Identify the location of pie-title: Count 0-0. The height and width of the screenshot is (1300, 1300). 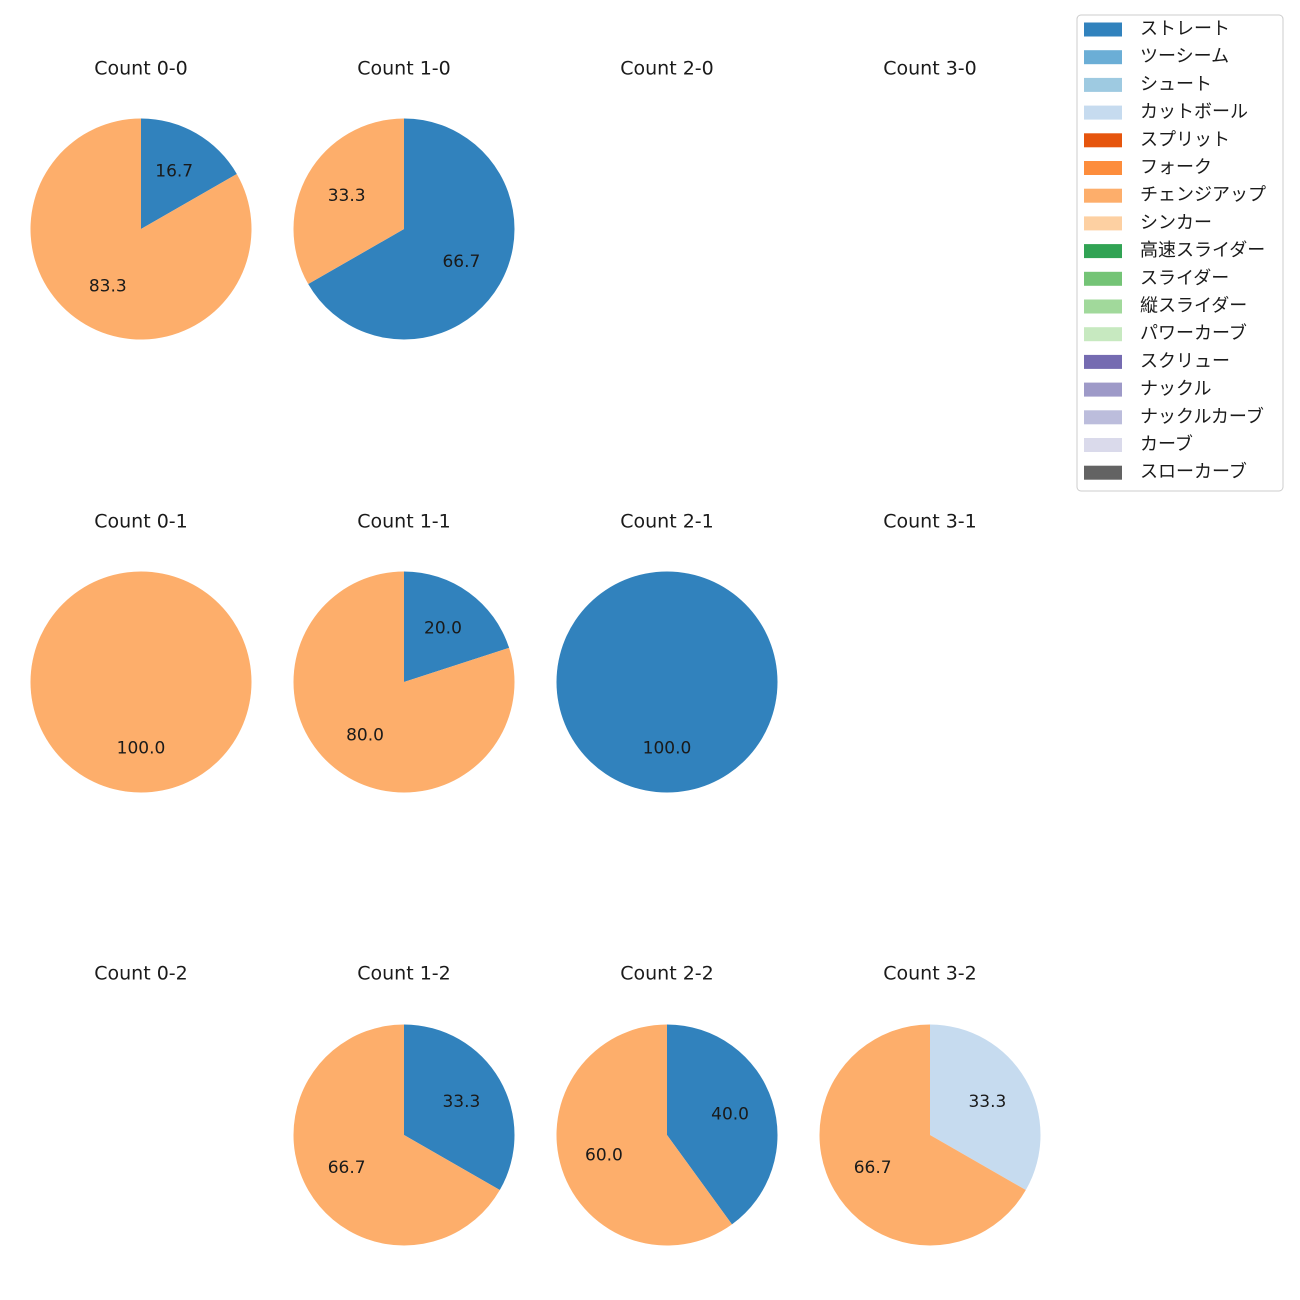
(141, 69).